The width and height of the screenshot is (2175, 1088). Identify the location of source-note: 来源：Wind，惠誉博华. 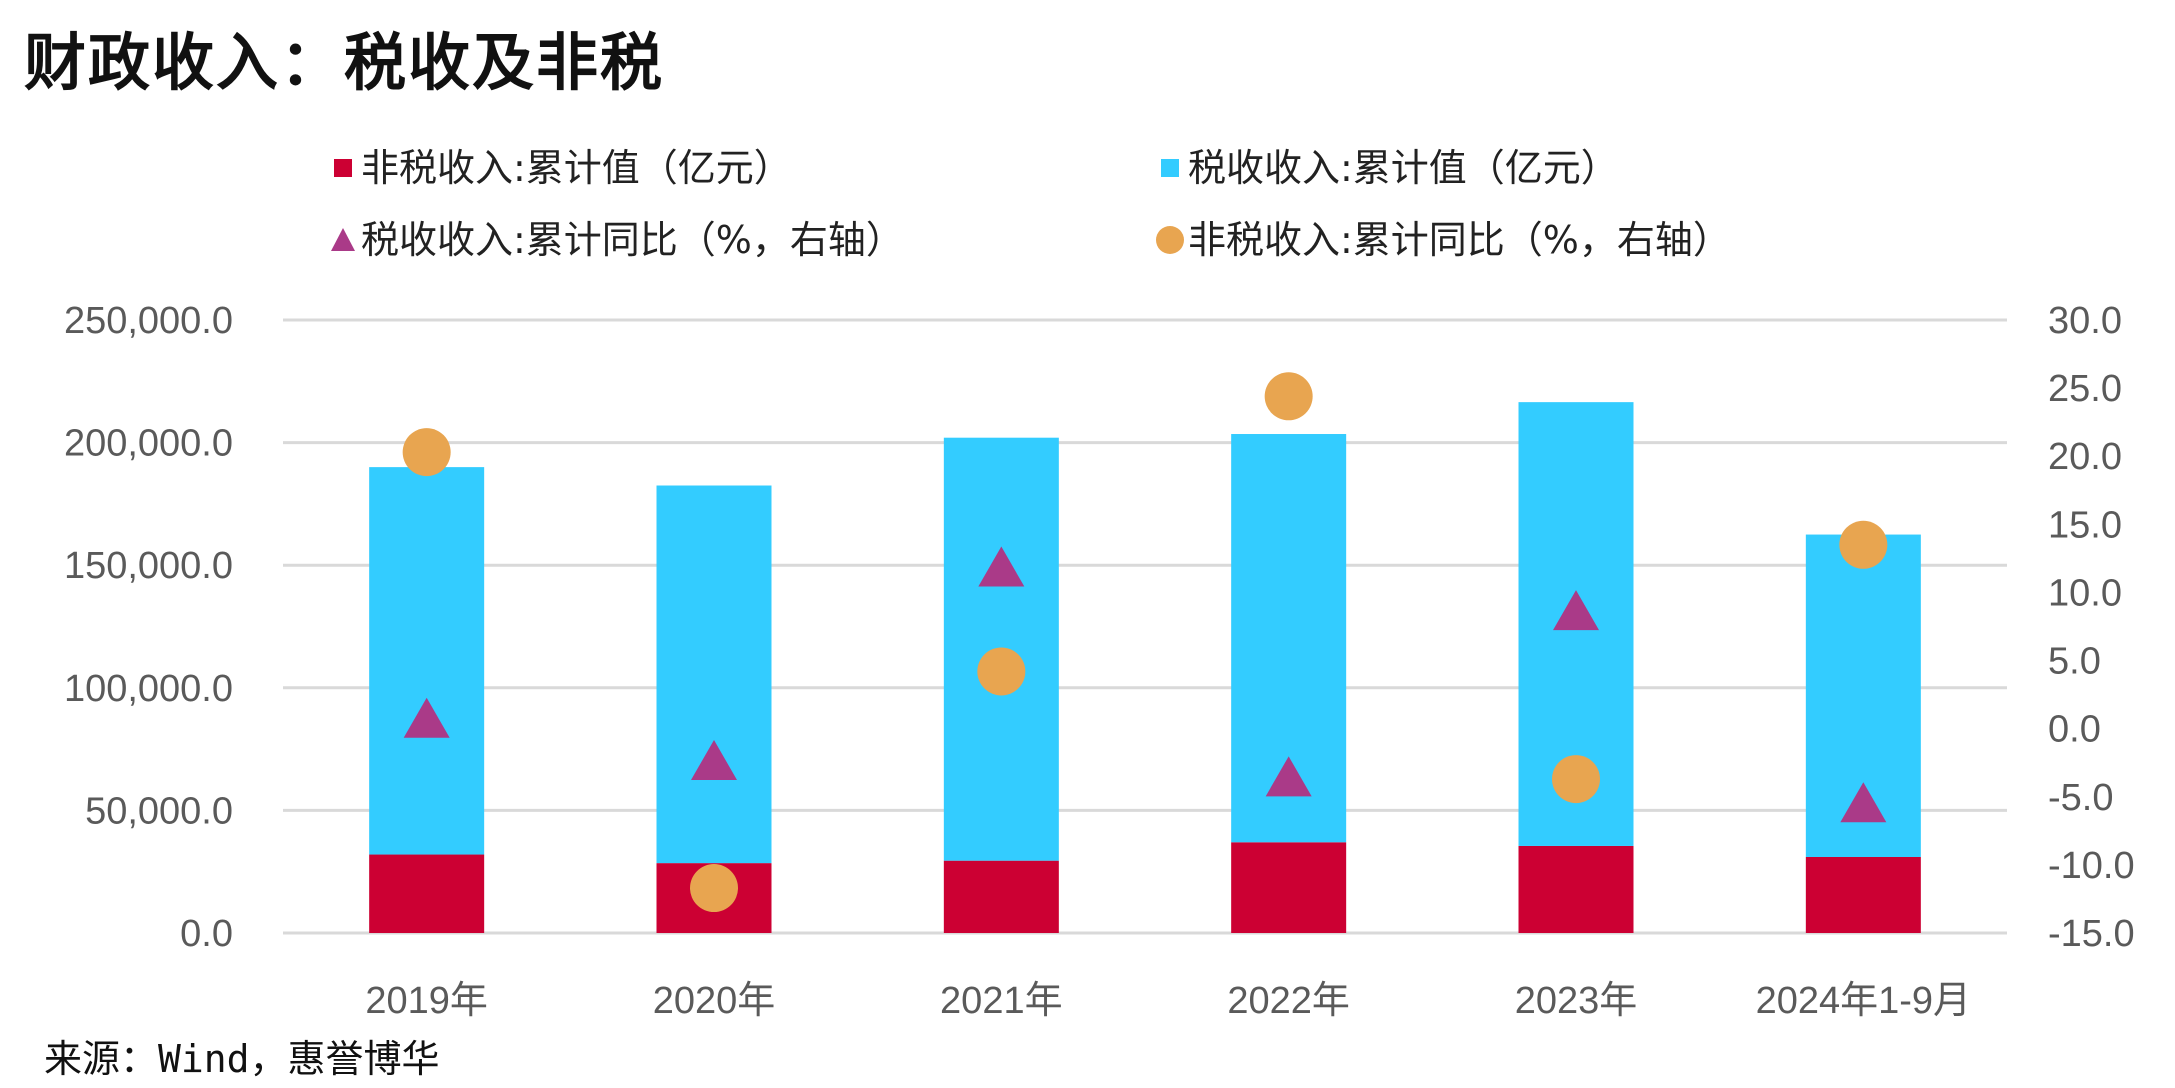
(242, 1059).